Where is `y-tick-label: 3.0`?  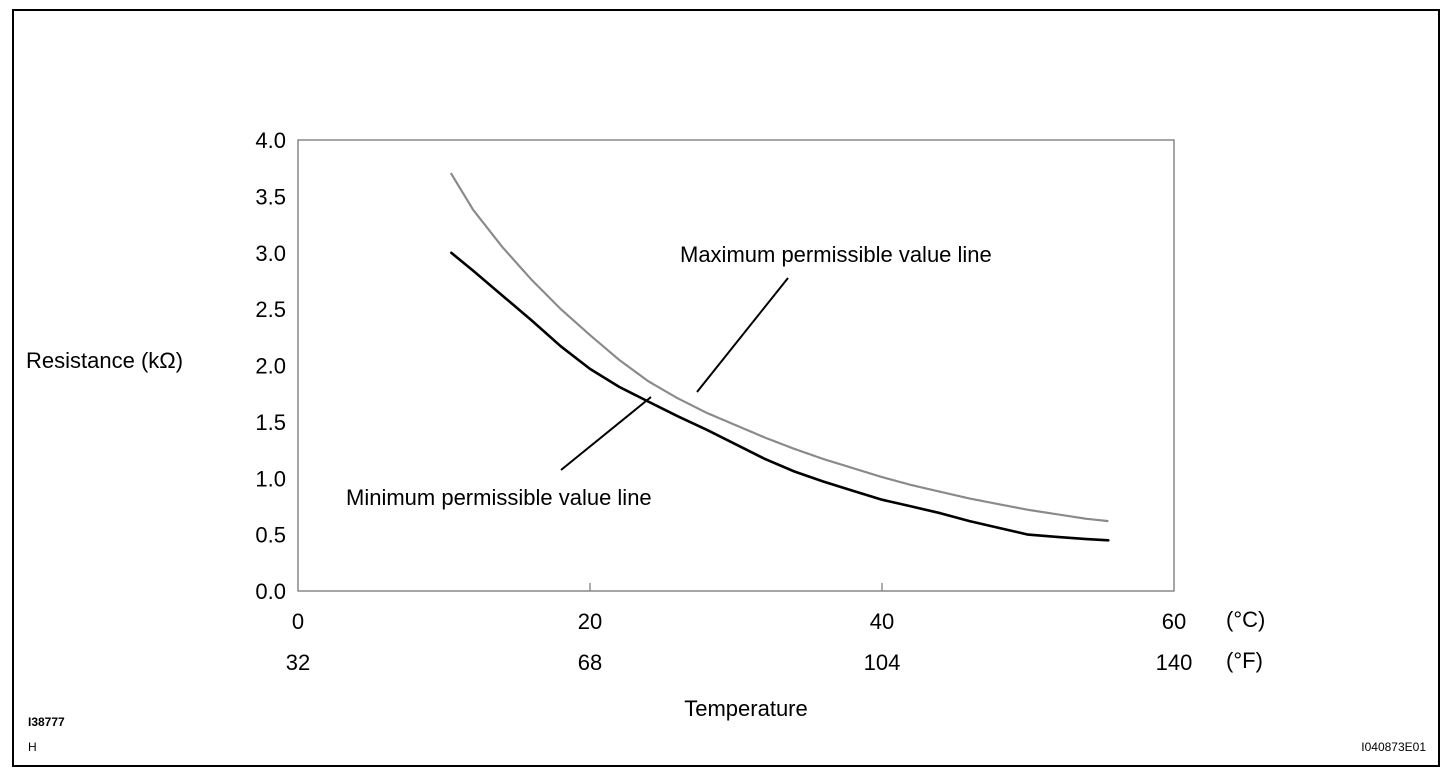
y-tick-label: 3.0 is located at coordinates (270, 253).